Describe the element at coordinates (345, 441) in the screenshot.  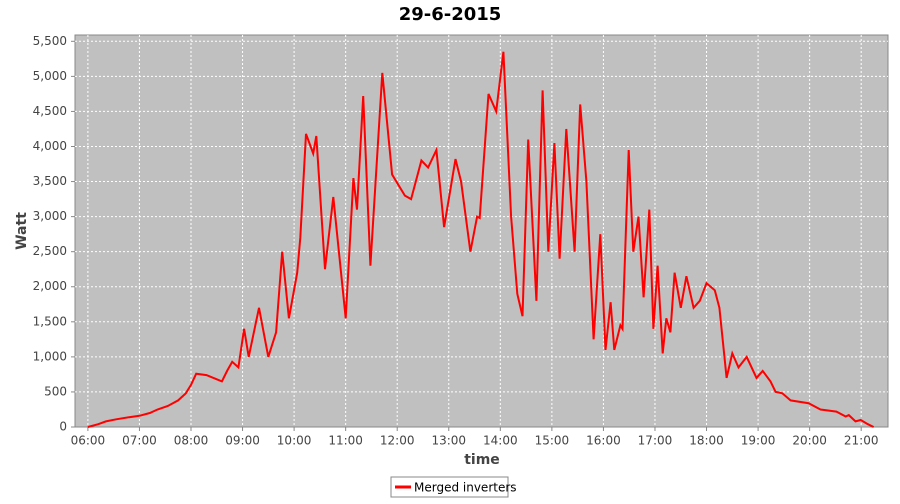
I see `x-tick-label: 11:00` at that location.